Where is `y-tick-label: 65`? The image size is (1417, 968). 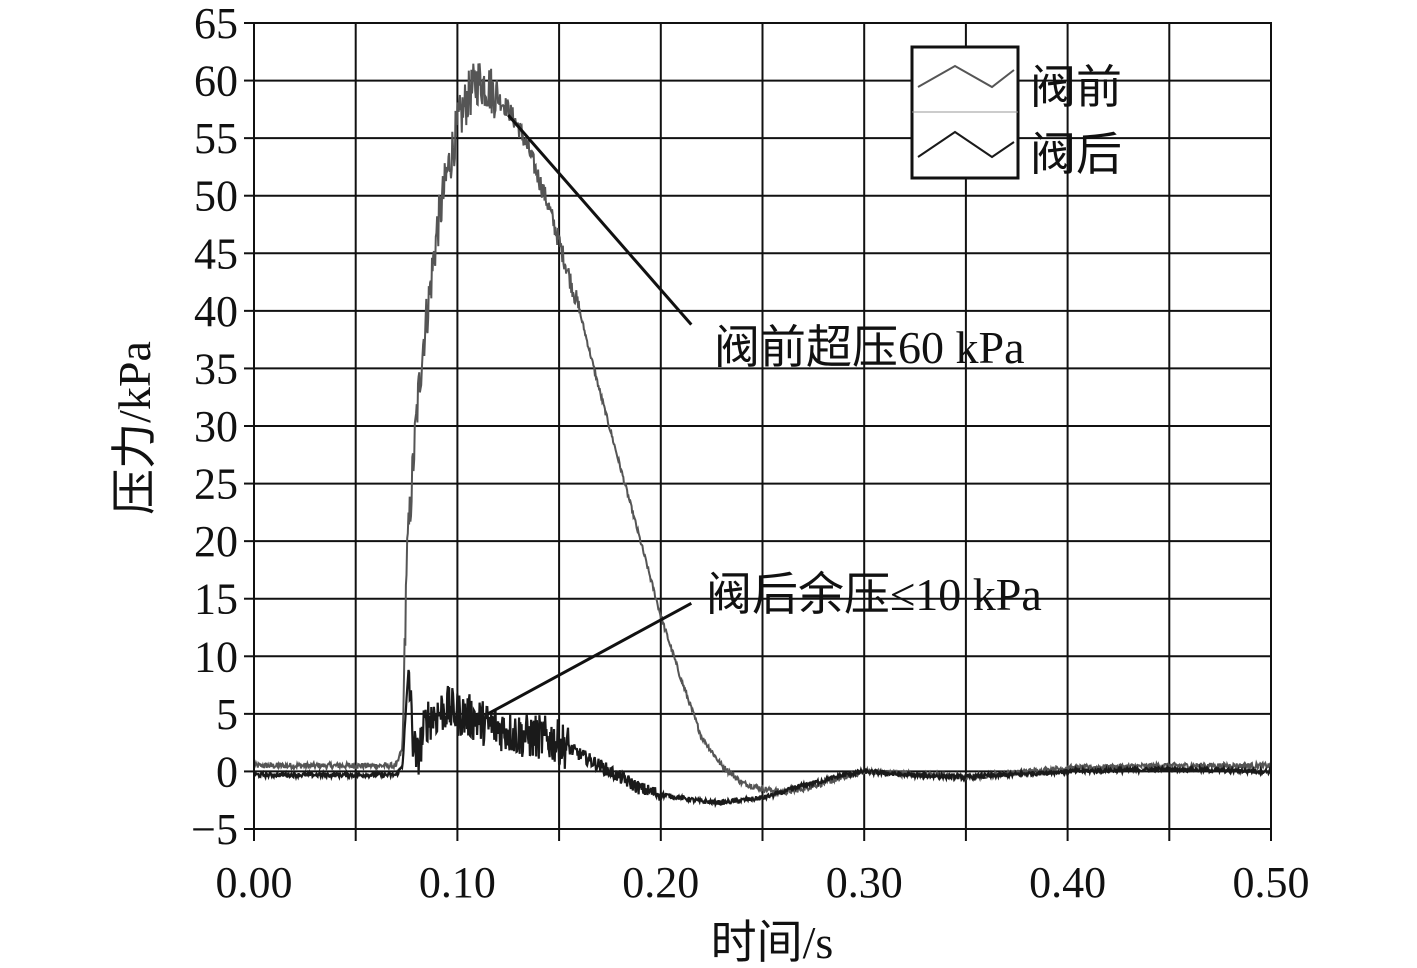
y-tick-label: 65 is located at coordinates (216, 24).